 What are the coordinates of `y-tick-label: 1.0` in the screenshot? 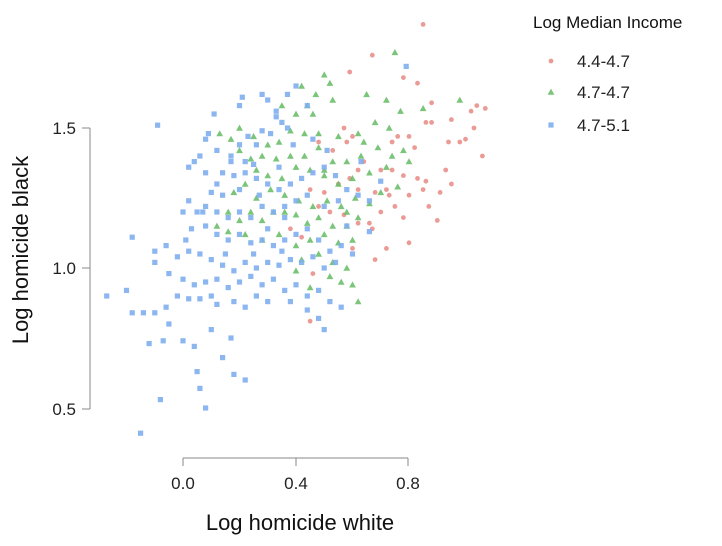 It's located at (64, 268).